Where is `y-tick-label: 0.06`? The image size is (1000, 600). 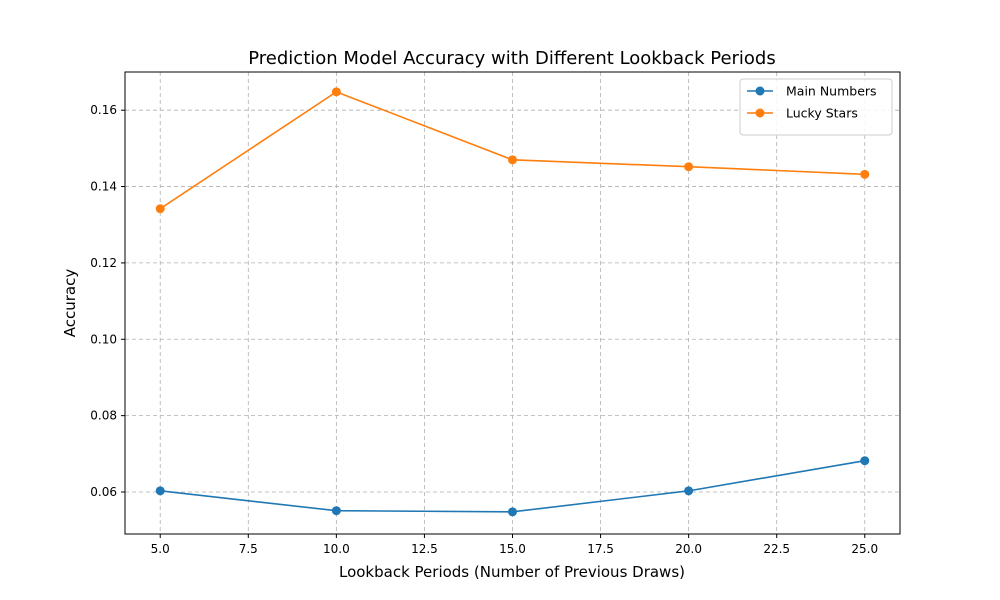
y-tick-label: 0.06 is located at coordinates (103, 492).